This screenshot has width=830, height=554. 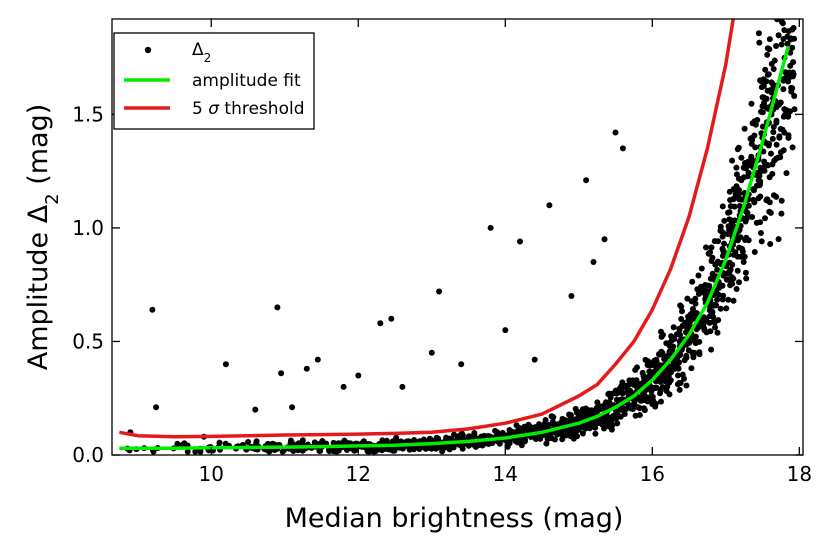 I want to click on legend-marker-delta2, so click(x=148, y=50).